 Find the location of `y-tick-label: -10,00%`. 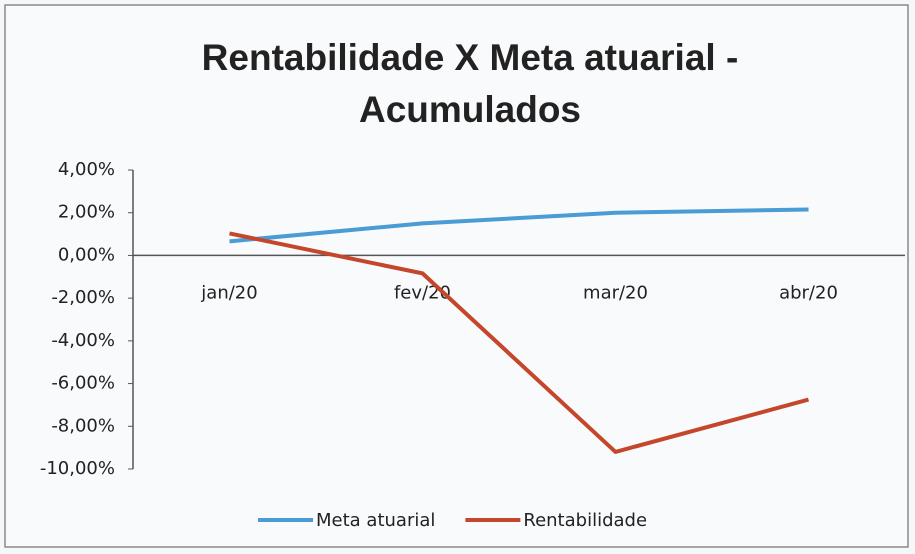

y-tick-label: -10,00% is located at coordinates (77, 468).